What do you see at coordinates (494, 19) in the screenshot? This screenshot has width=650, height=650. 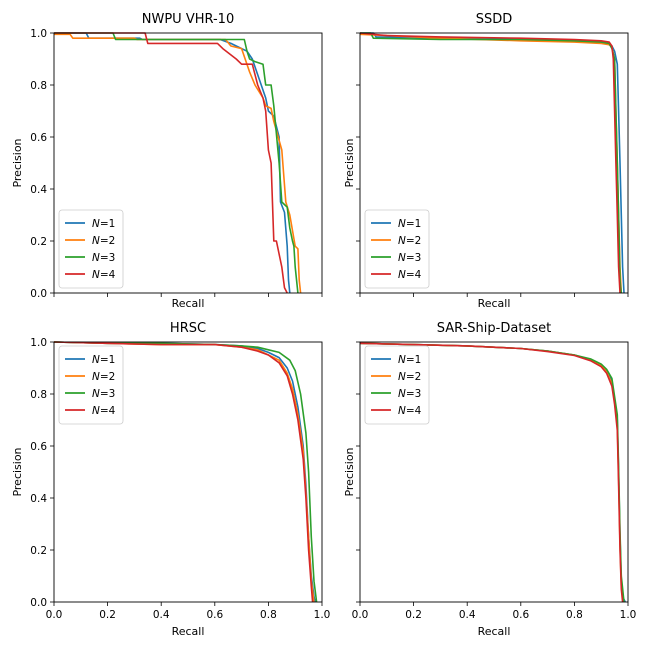 I see `chart-title: SSDD` at bounding box center [494, 19].